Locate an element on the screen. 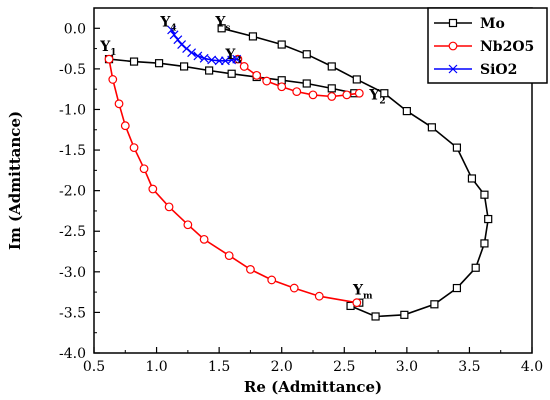 The height and width of the screenshot is (400, 550). y-tick-label: -2.5 is located at coordinates (72, 232).